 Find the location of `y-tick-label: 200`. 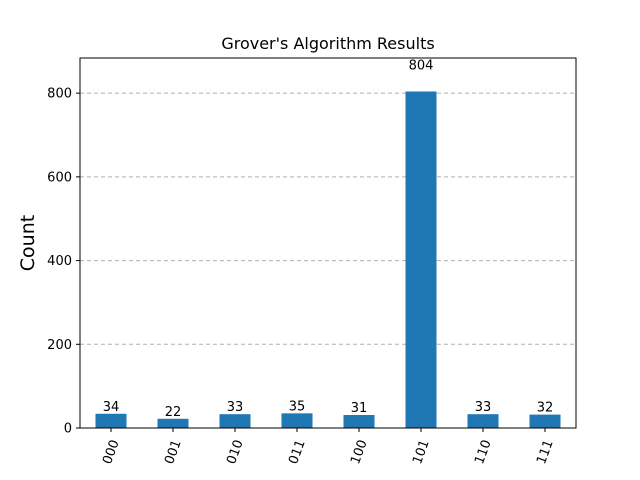

y-tick-label: 200 is located at coordinates (59, 345).